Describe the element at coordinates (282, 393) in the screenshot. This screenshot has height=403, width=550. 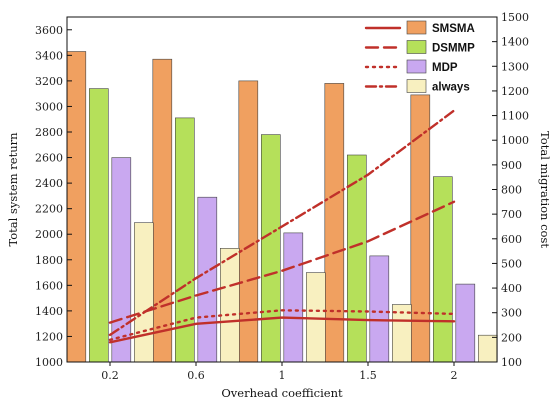
I see `x-axis-title: Overhead coefficient` at that location.